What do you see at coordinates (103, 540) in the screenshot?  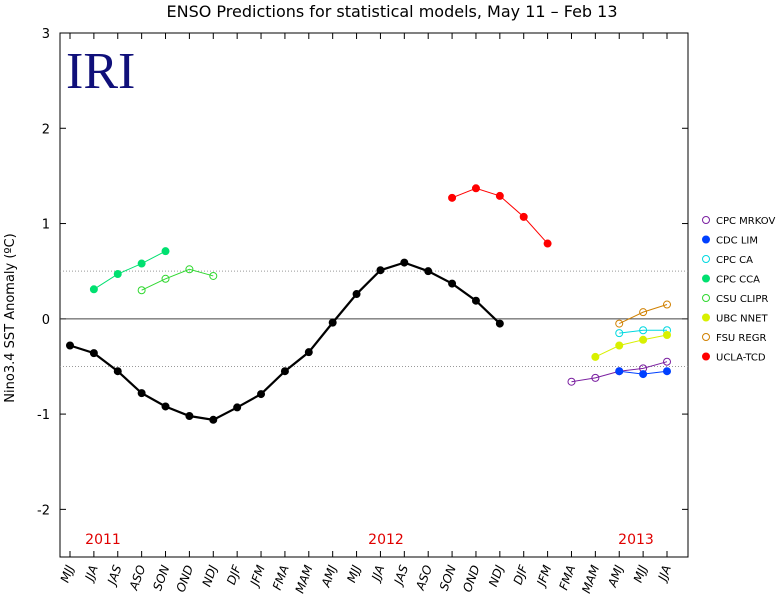 I see `year-label: 2011` at bounding box center [103, 540].